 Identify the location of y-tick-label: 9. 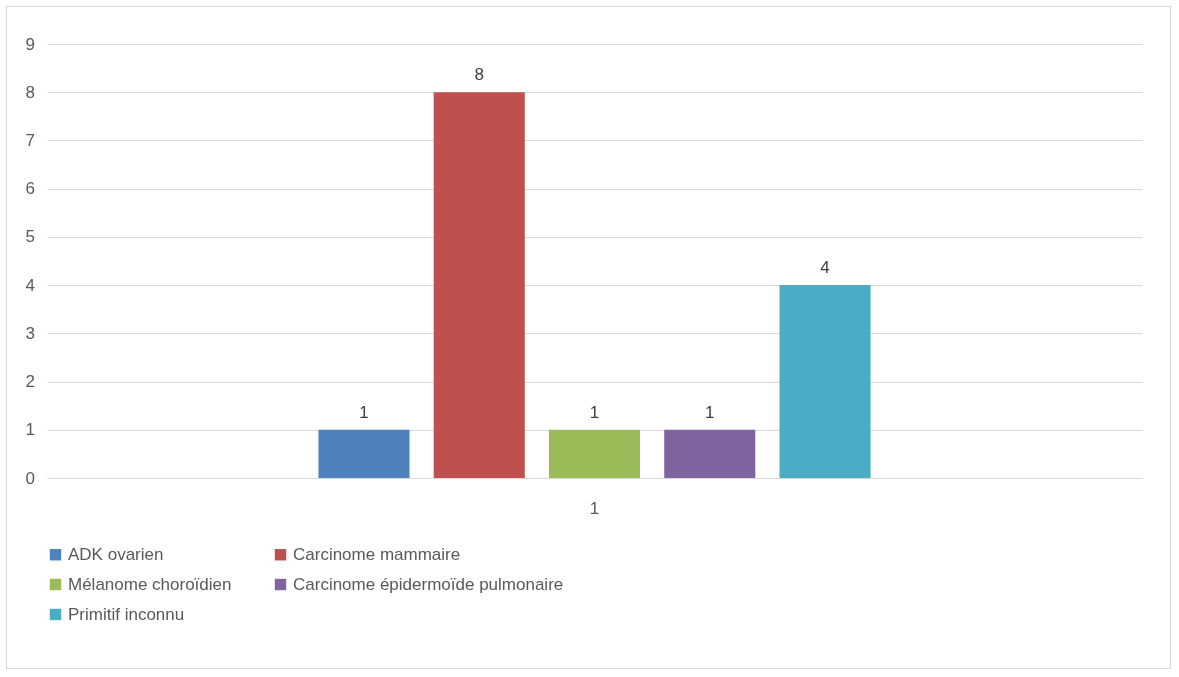
(30, 44).